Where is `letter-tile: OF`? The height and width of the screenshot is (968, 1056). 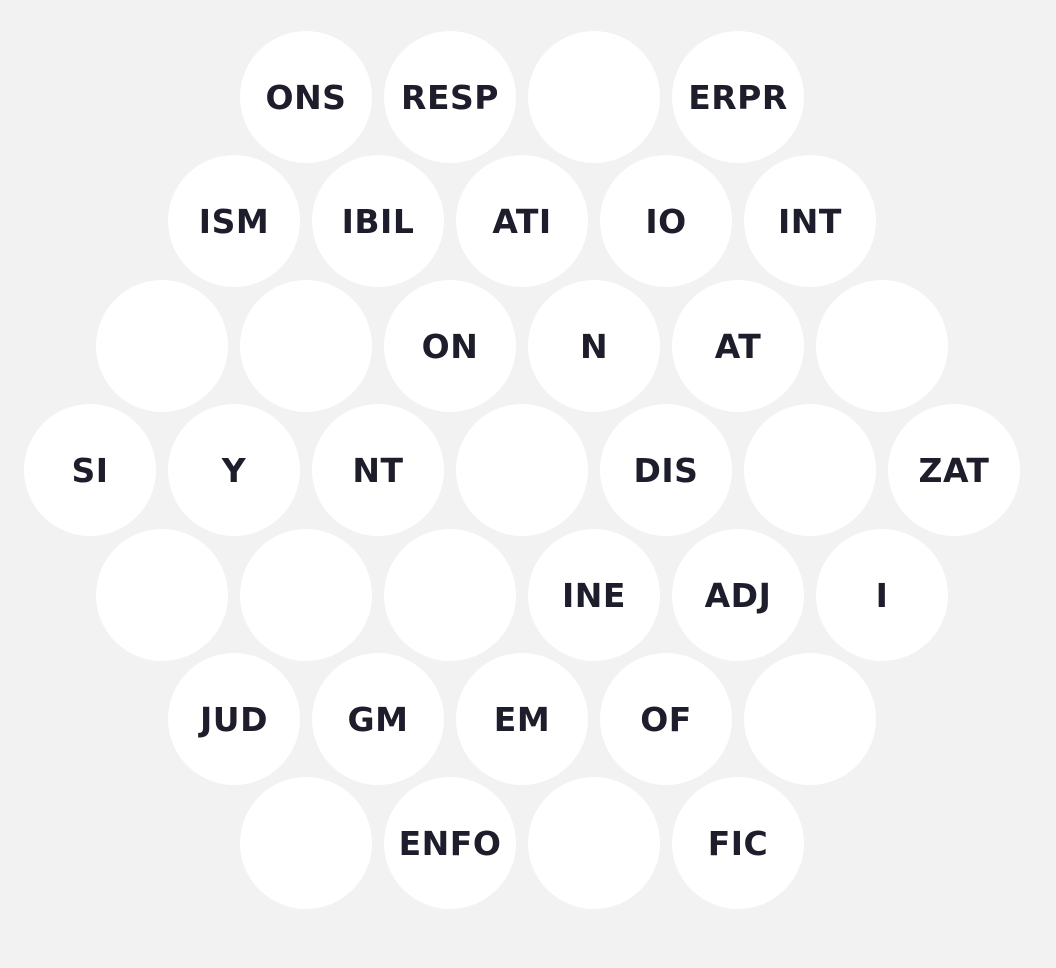
letter-tile: OF is located at coordinates (666, 719).